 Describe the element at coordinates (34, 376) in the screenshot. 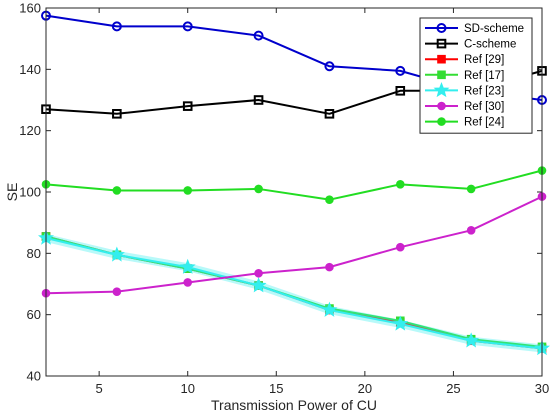

I see `y-tick-label: 40` at that location.